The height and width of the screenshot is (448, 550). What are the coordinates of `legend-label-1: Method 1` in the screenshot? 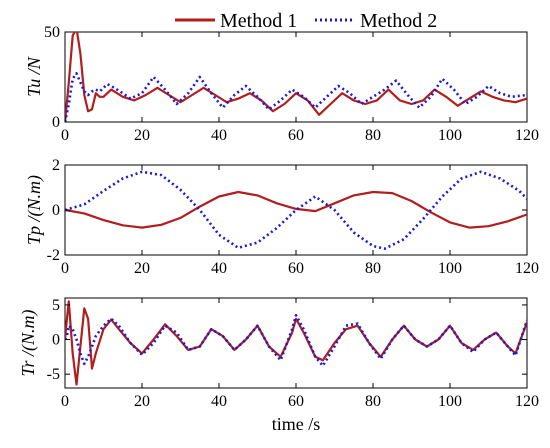 It's located at (258, 21).